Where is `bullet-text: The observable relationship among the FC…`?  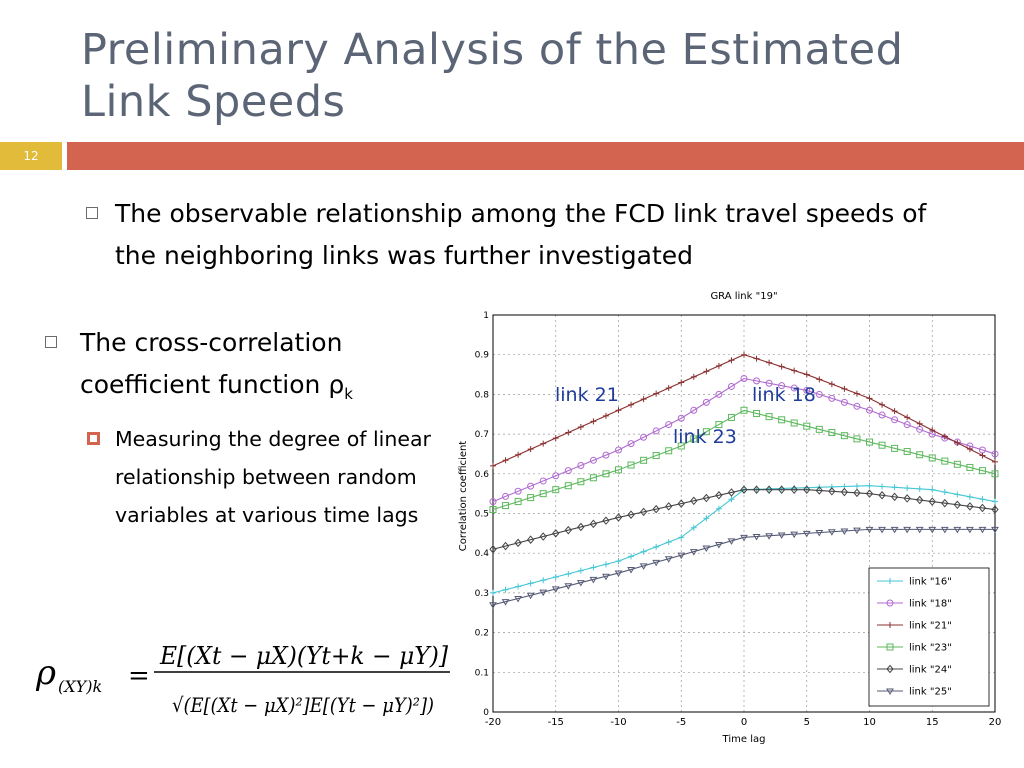 bullet-text: The observable relationship among the FC… is located at coordinates (521, 234).